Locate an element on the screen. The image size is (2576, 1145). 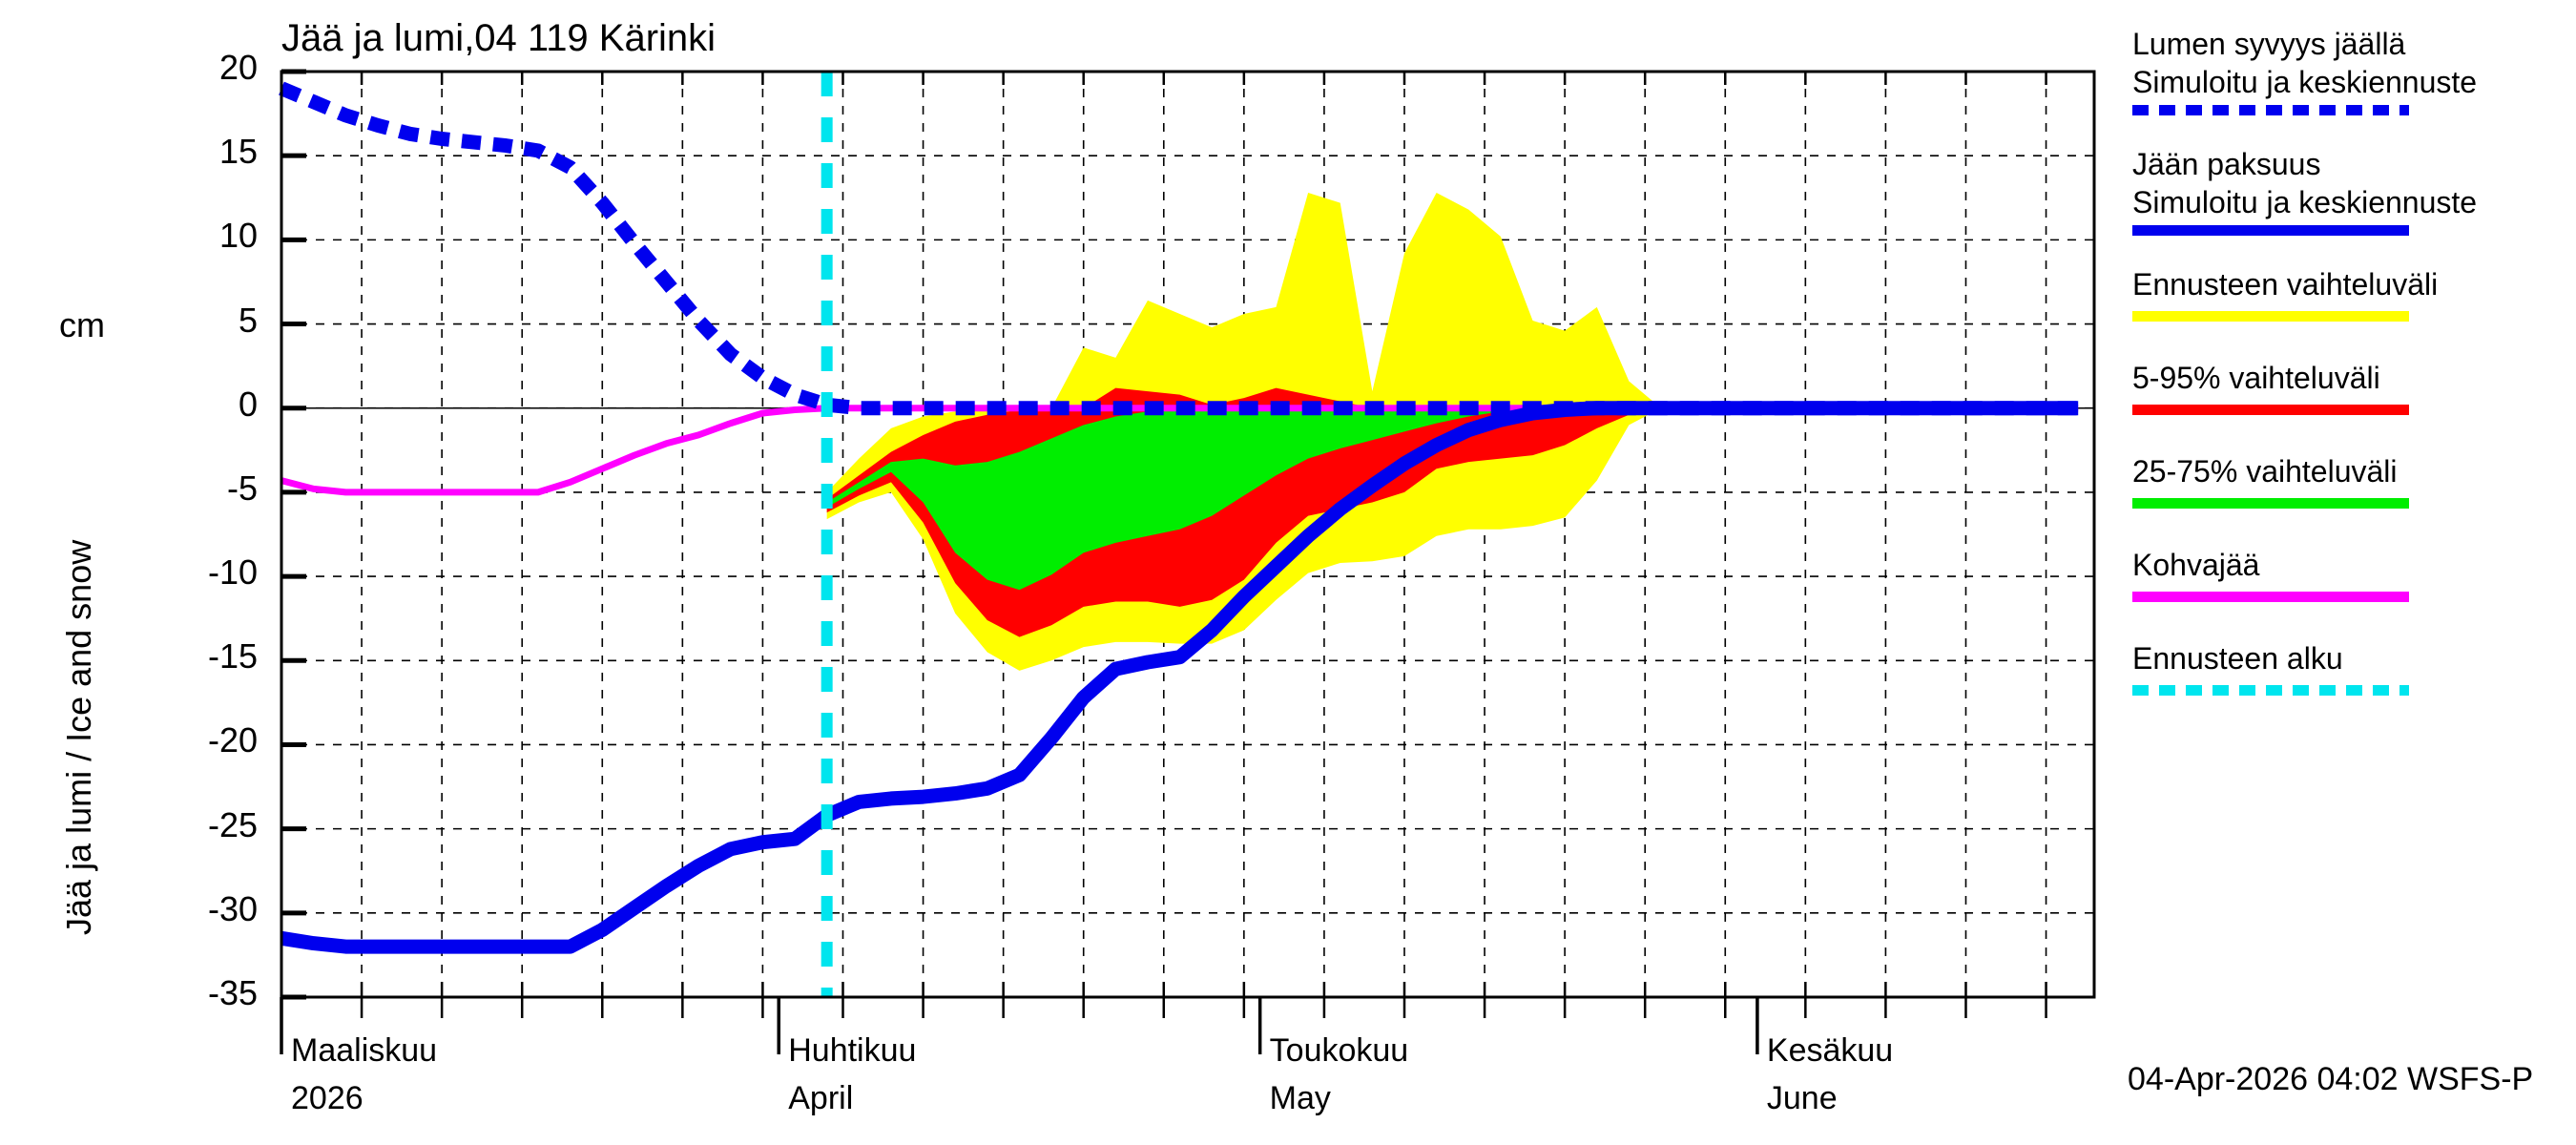
x-tick-label-month: Kesäkuu is located at coordinates (1830, 1051).